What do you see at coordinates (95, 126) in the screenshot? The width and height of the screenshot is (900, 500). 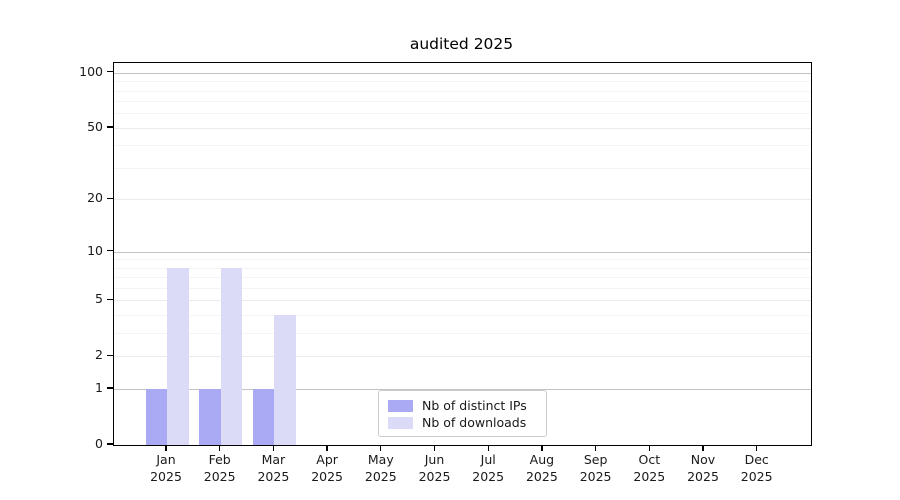 I see `y-tick-label-50: 50` at bounding box center [95, 126].